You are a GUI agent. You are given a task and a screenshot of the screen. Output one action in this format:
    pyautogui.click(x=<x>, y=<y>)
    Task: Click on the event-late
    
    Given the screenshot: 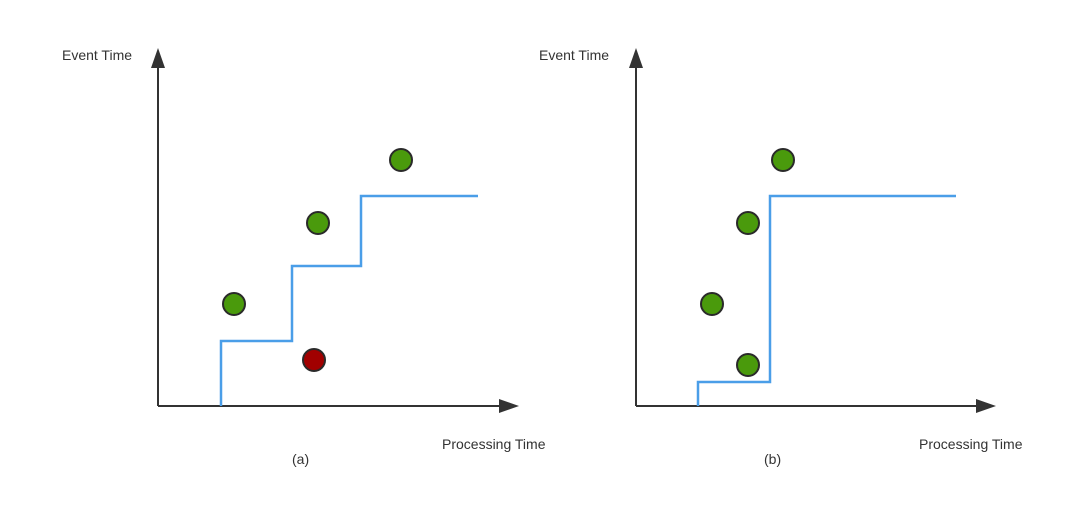 What is the action you would take?
    pyautogui.click(x=314, y=360)
    